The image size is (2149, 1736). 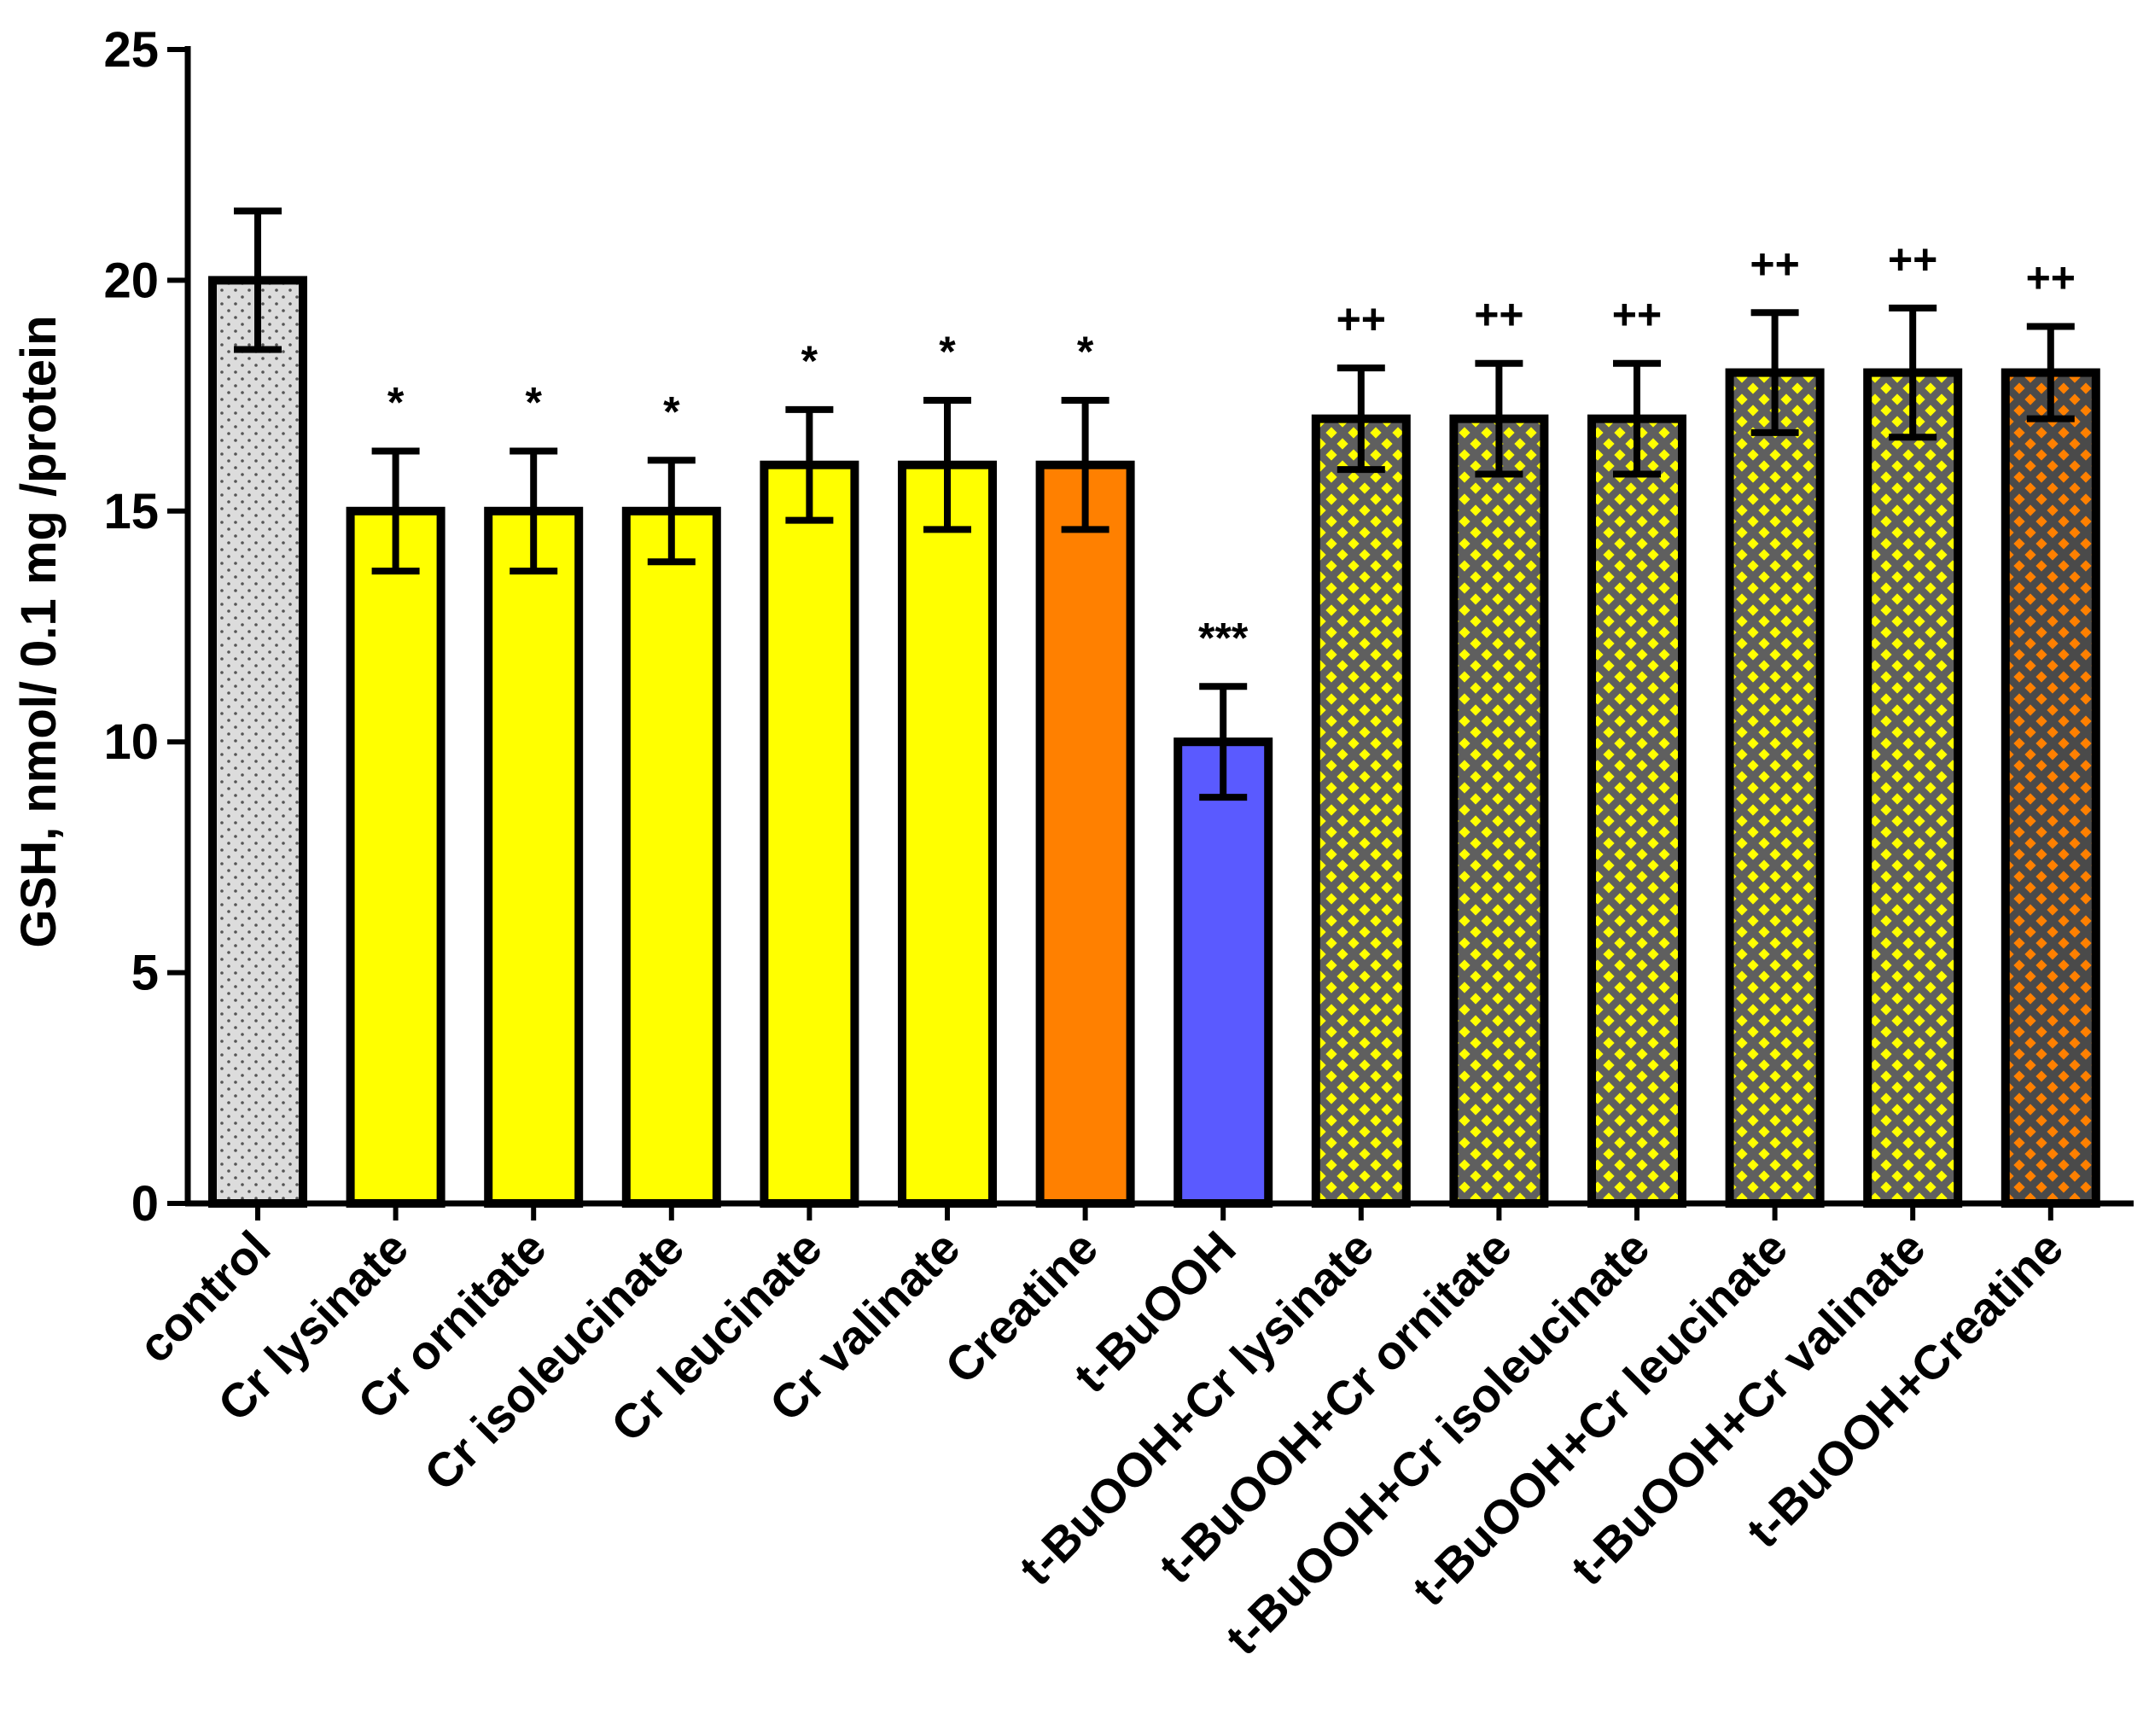 What do you see at coordinates (947, 465) in the screenshot?
I see `error-bar-cr-valinate` at bounding box center [947, 465].